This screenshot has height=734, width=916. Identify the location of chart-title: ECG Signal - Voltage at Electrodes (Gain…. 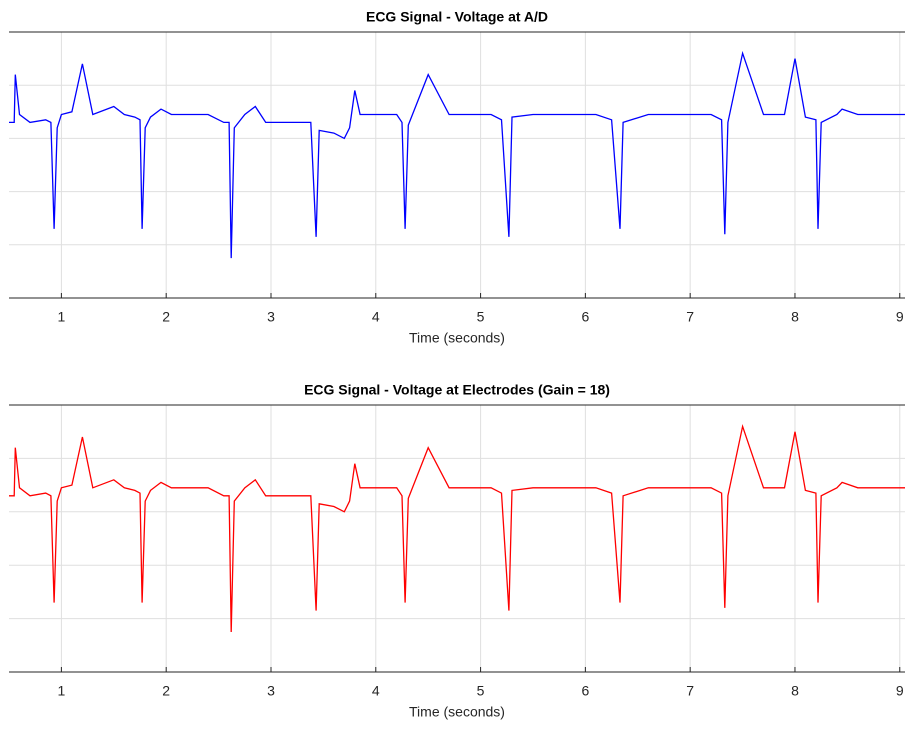
(457, 390).